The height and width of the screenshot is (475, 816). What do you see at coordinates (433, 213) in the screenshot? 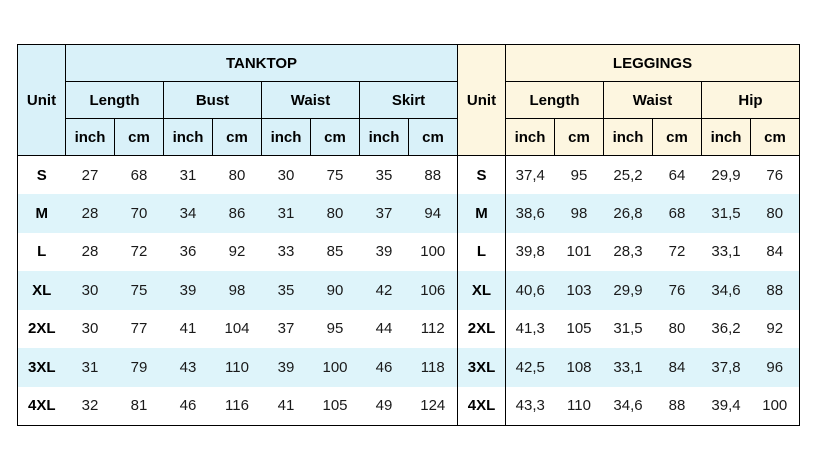
I see `value-cell: 94` at bounding box center [433, 213].